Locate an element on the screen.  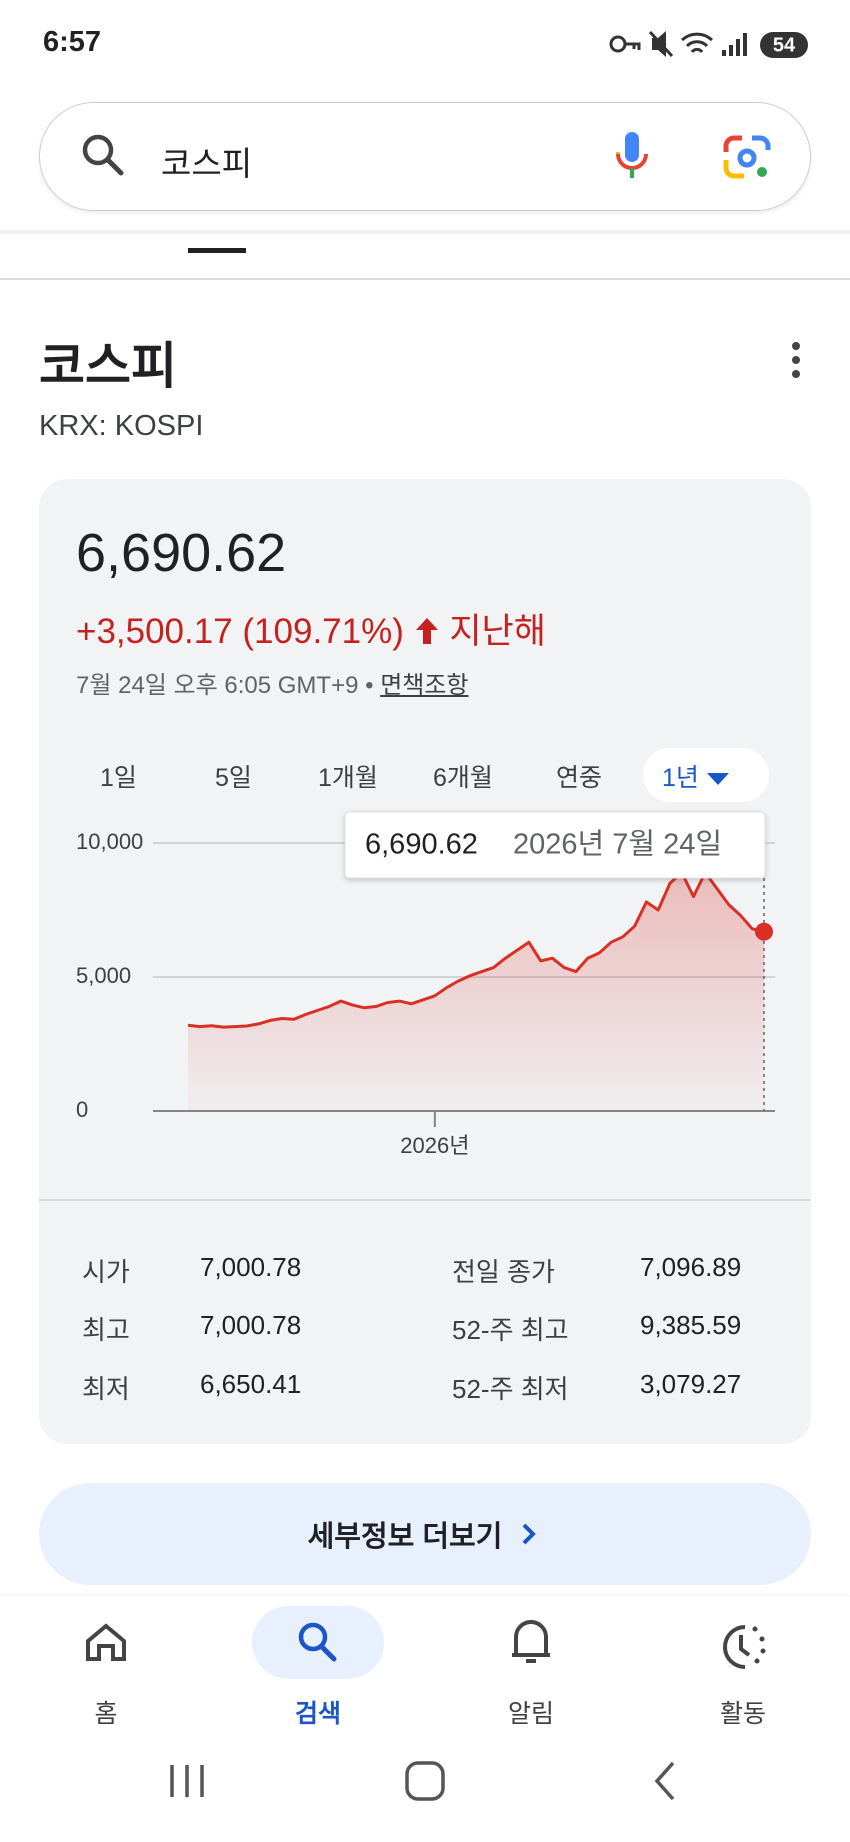
range-tab: 연중 is located at coordinates (579, 778).